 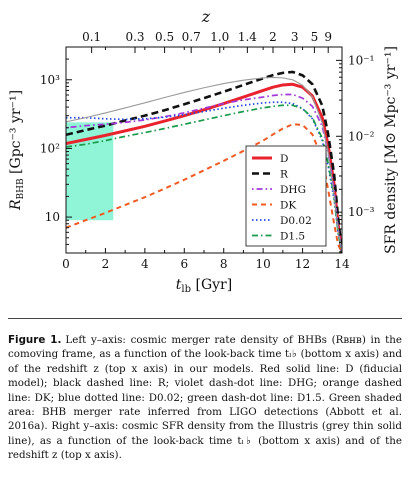 I want to click on x-tick-label: 12, so click(x=302, y=264).